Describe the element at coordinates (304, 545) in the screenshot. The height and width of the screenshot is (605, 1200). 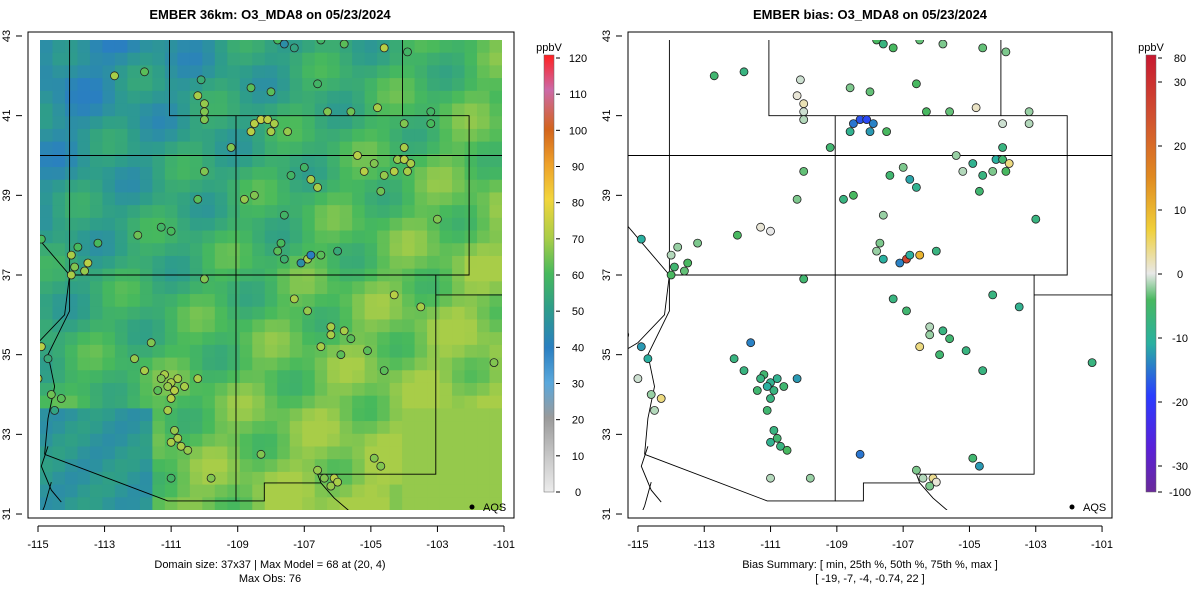
I see `x-tick-label: -107` at that location.